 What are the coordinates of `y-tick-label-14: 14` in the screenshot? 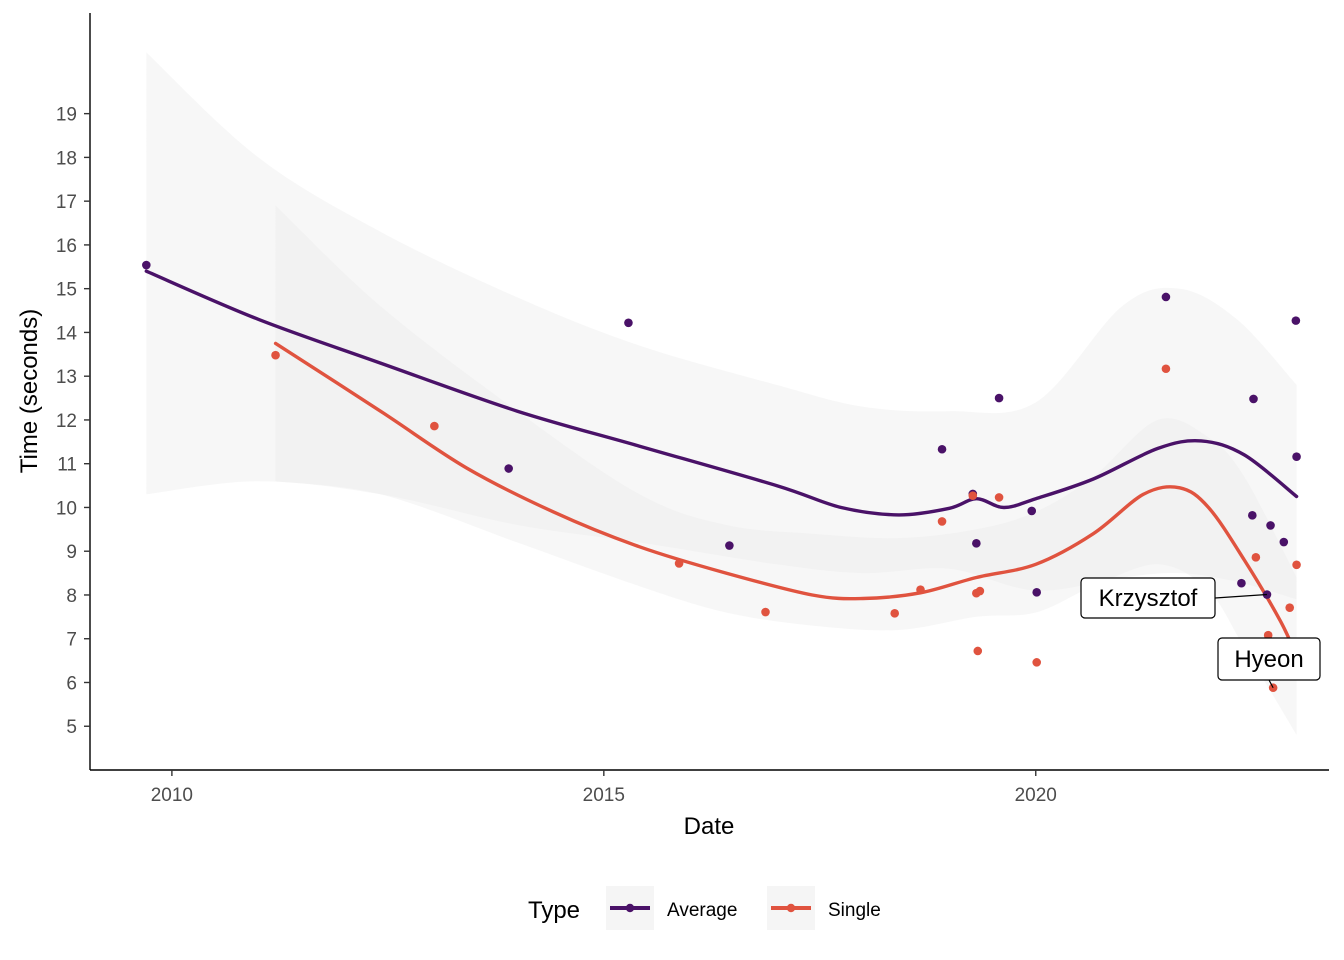 It's located at (67, 333).